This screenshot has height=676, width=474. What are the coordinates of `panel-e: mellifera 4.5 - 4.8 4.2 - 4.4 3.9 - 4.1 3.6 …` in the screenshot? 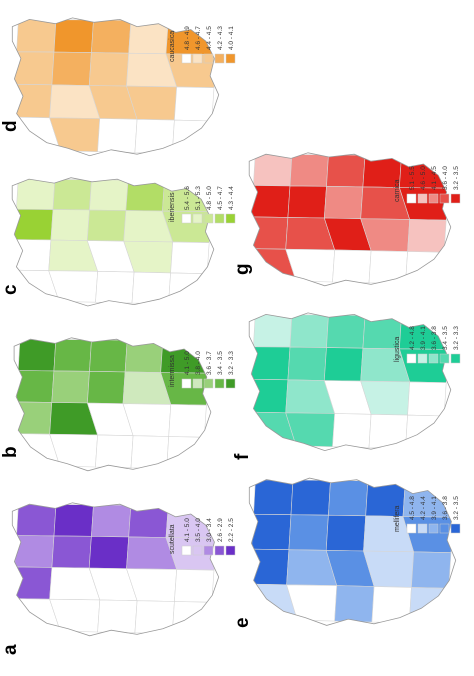 It's located at (346, 552).